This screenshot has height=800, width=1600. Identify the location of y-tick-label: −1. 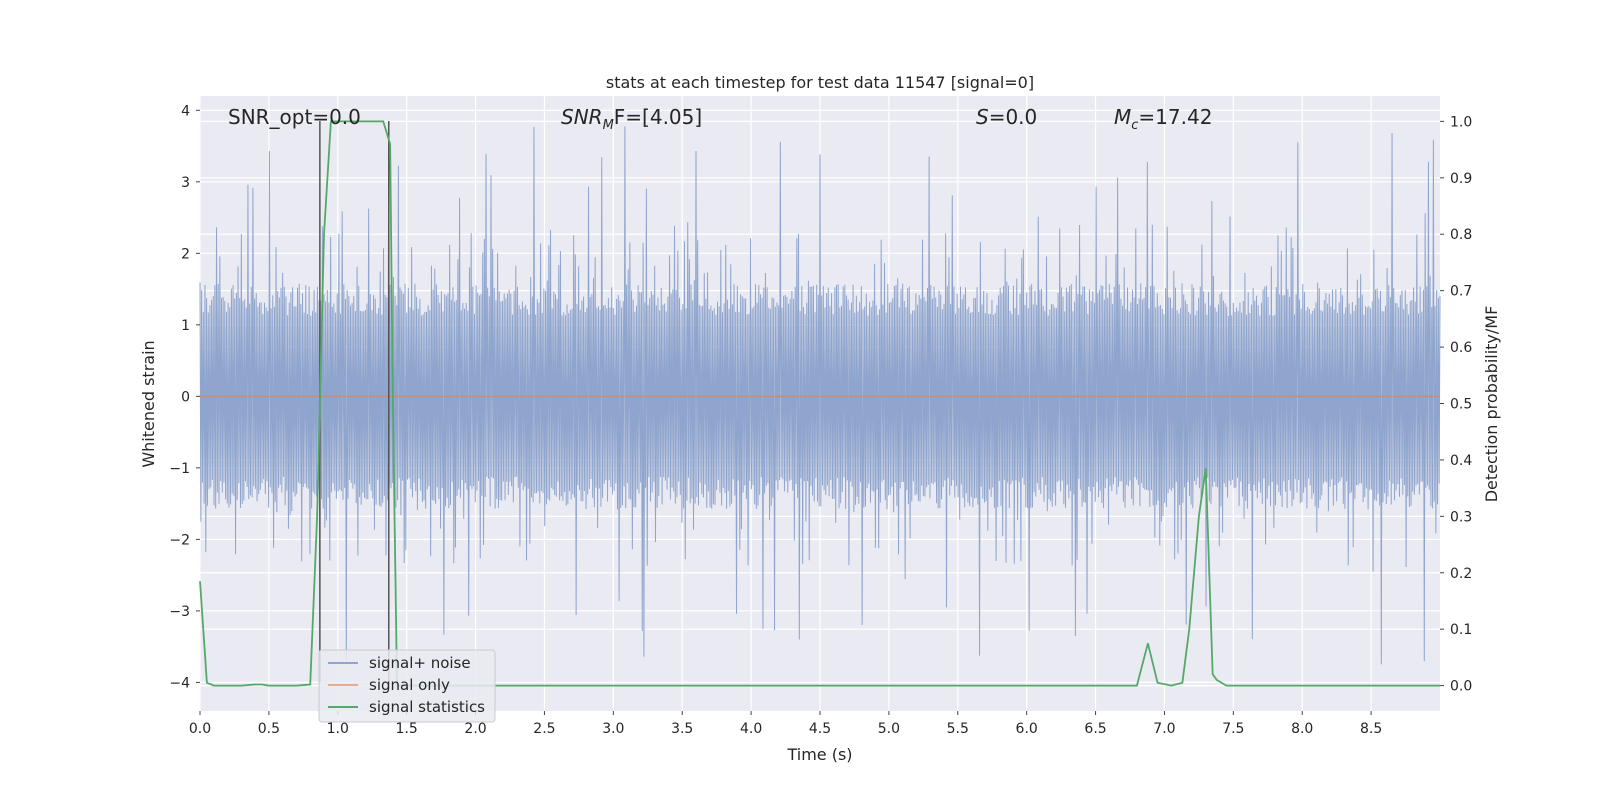
(179, 469).